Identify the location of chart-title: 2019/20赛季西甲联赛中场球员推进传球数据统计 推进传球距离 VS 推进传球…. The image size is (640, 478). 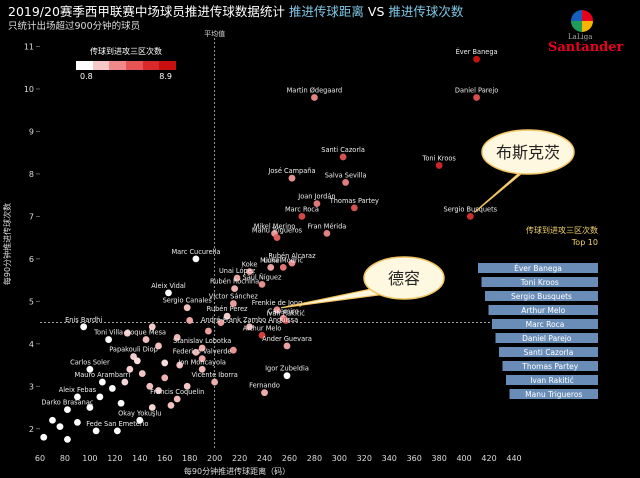
(236, 11).